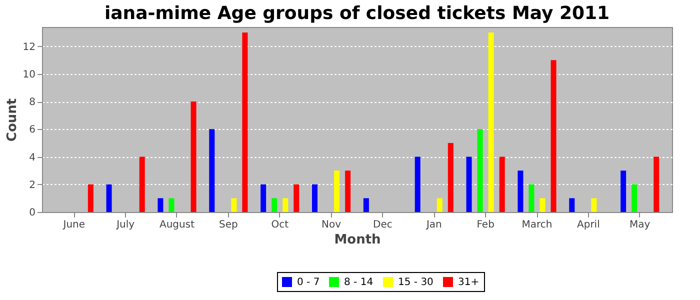  Describe the element at coordinates (12, 120) in the screenshot. I see `y-axis-title: Count` at that location.